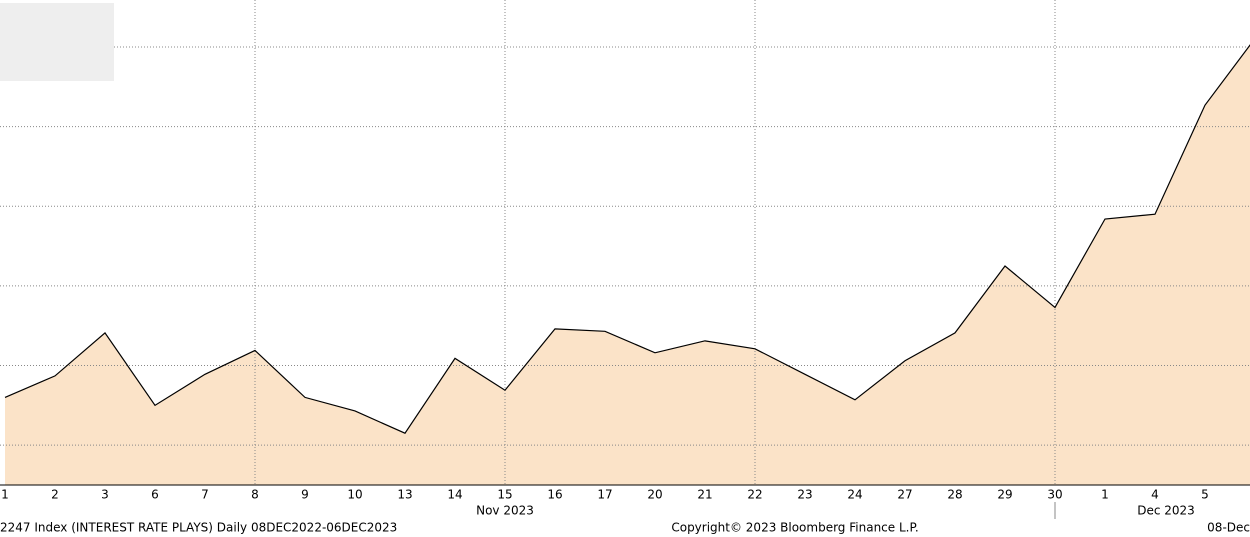  What do you see at coordinates (794, 528) in the screenshot?
I see `footer-center: Copyright© 2023 Bloomberg Finance L.P.` at bounding box center [794, 528].